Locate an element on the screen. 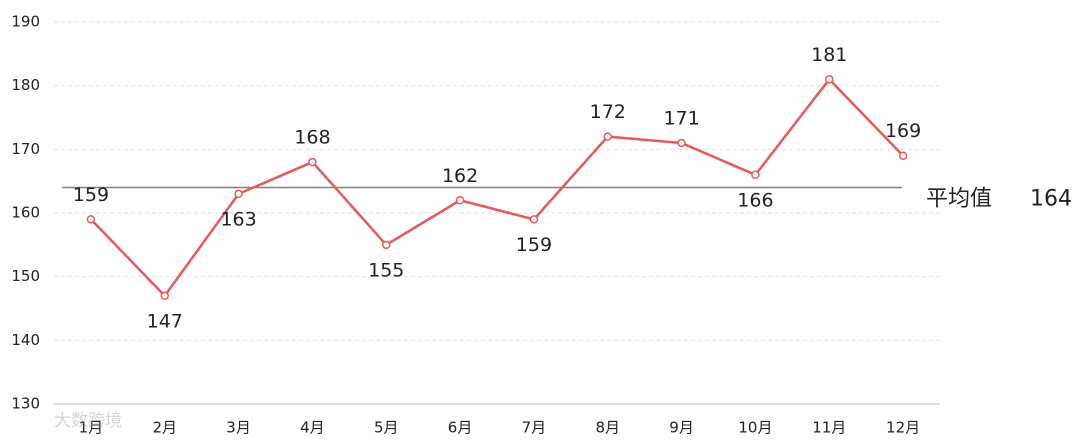 The width and height of the screenshot is (1080, 445). y-tick-label: 140 is located at coordinates (25, 340).